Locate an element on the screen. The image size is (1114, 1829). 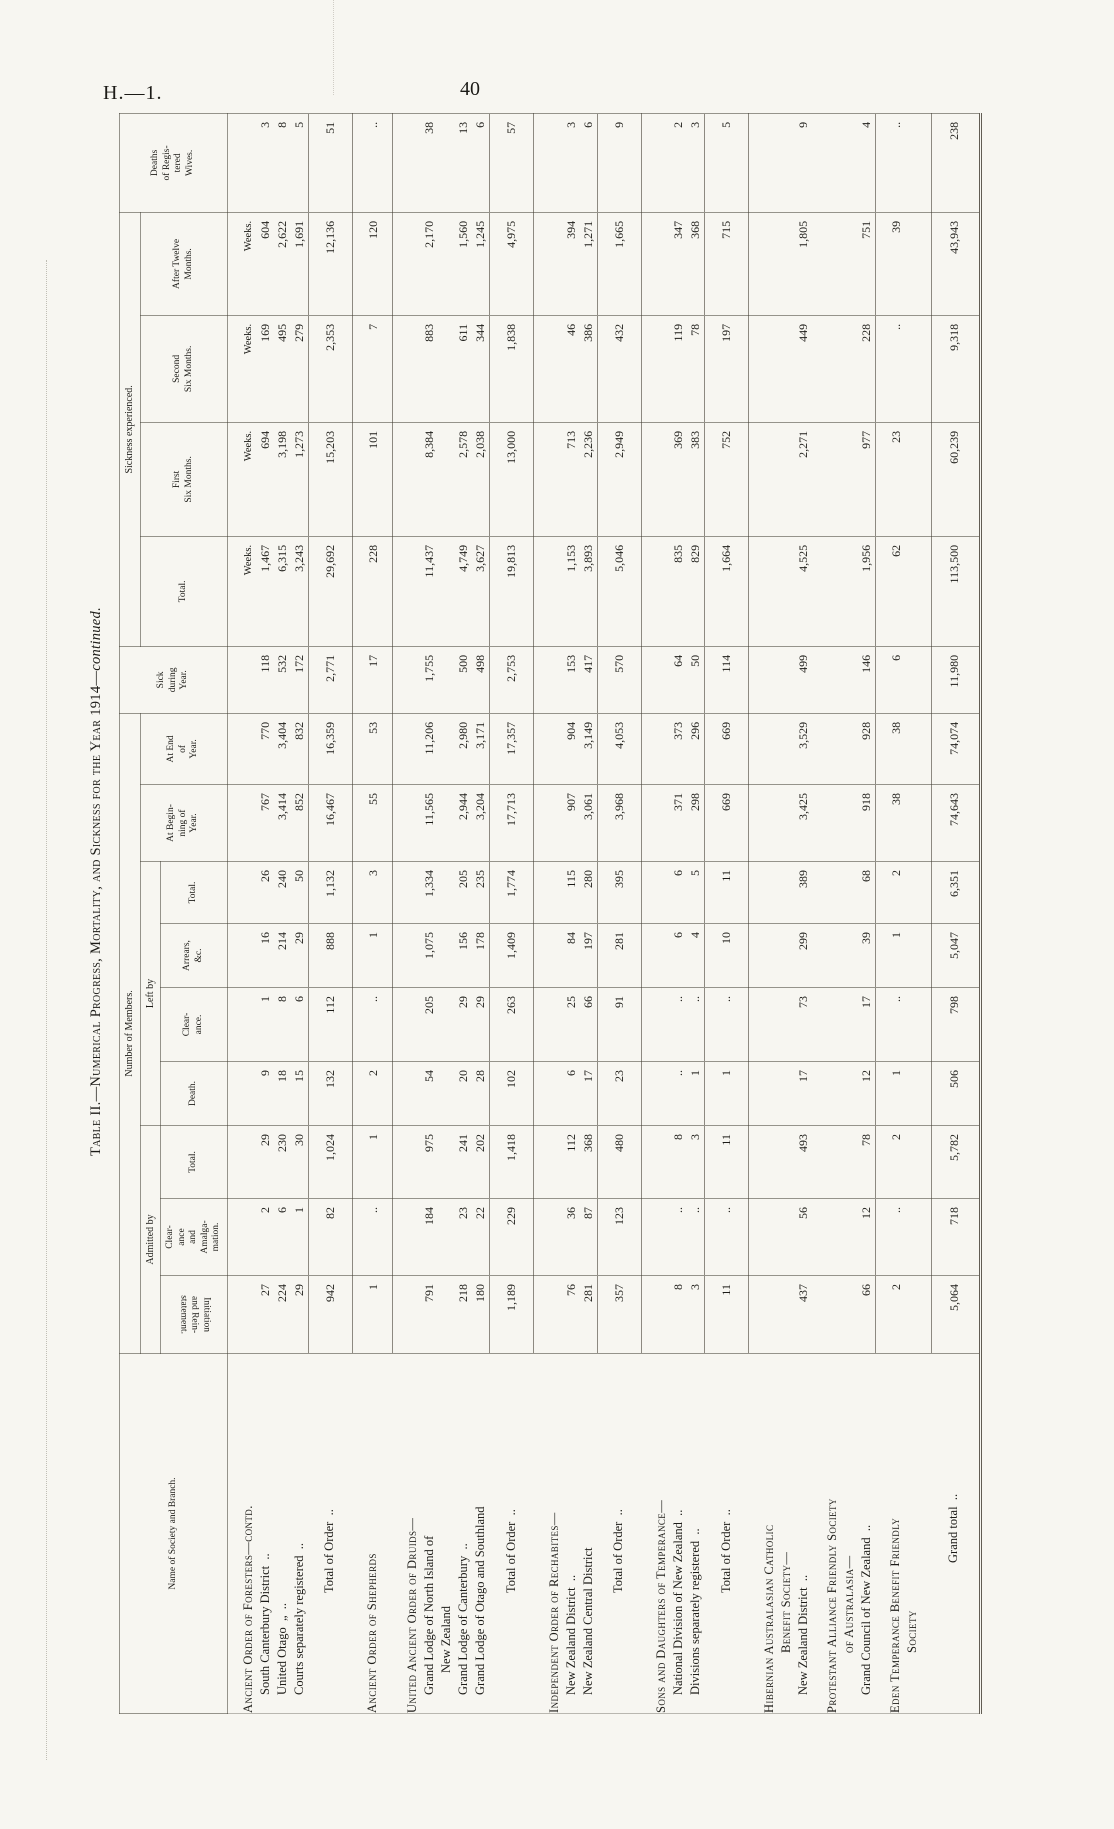
value-cell-arrears: 281 is located at coordinates (619, 955).